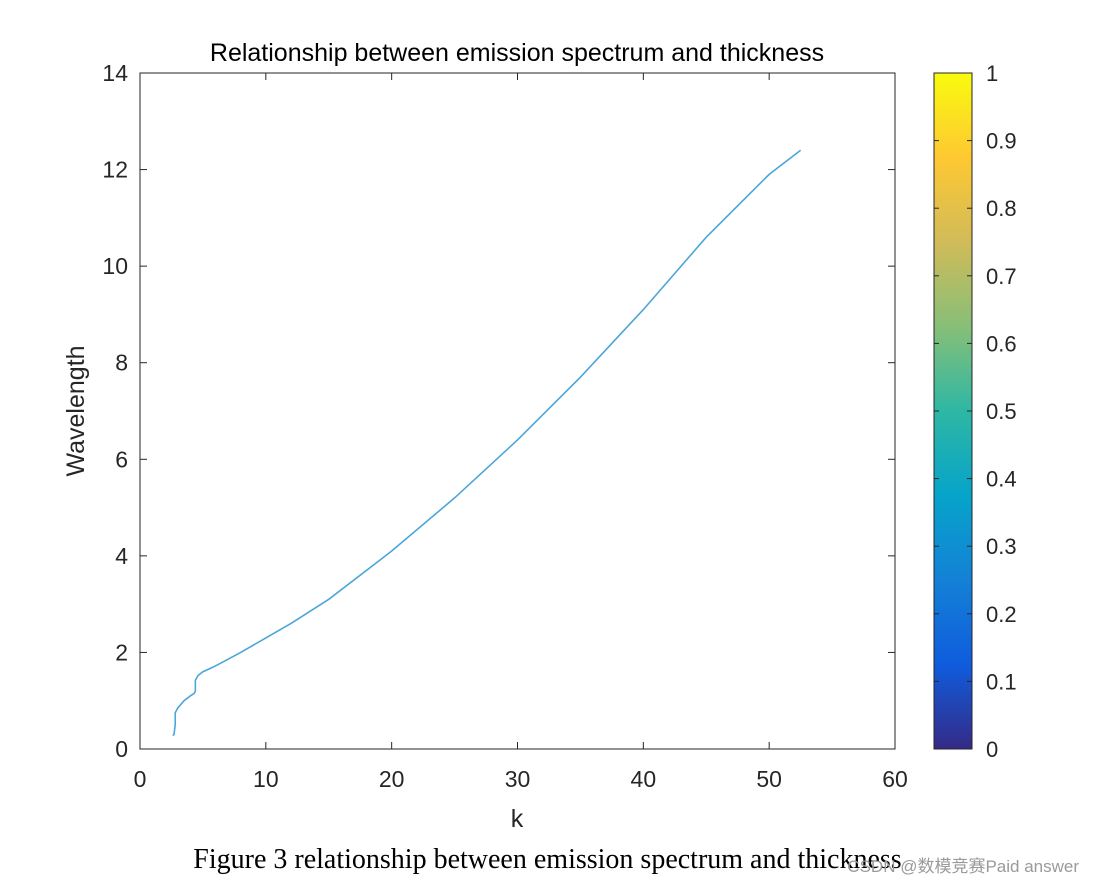 The width and height of the screenshot is (1095, 884). Describe the element at coordinates (1001, 208) in the screenshot. I see `colorbar-tick-label: 0.8` at that location.